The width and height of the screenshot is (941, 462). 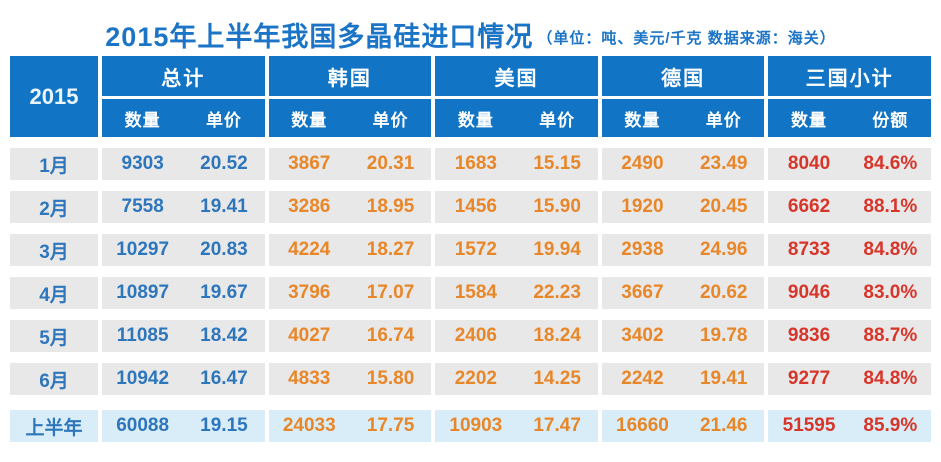 What do you see at coordinates (849, 293) in the screenshot?
I see `cell-subtotal: 9046 83.0%` at bounding box center [849, 293].